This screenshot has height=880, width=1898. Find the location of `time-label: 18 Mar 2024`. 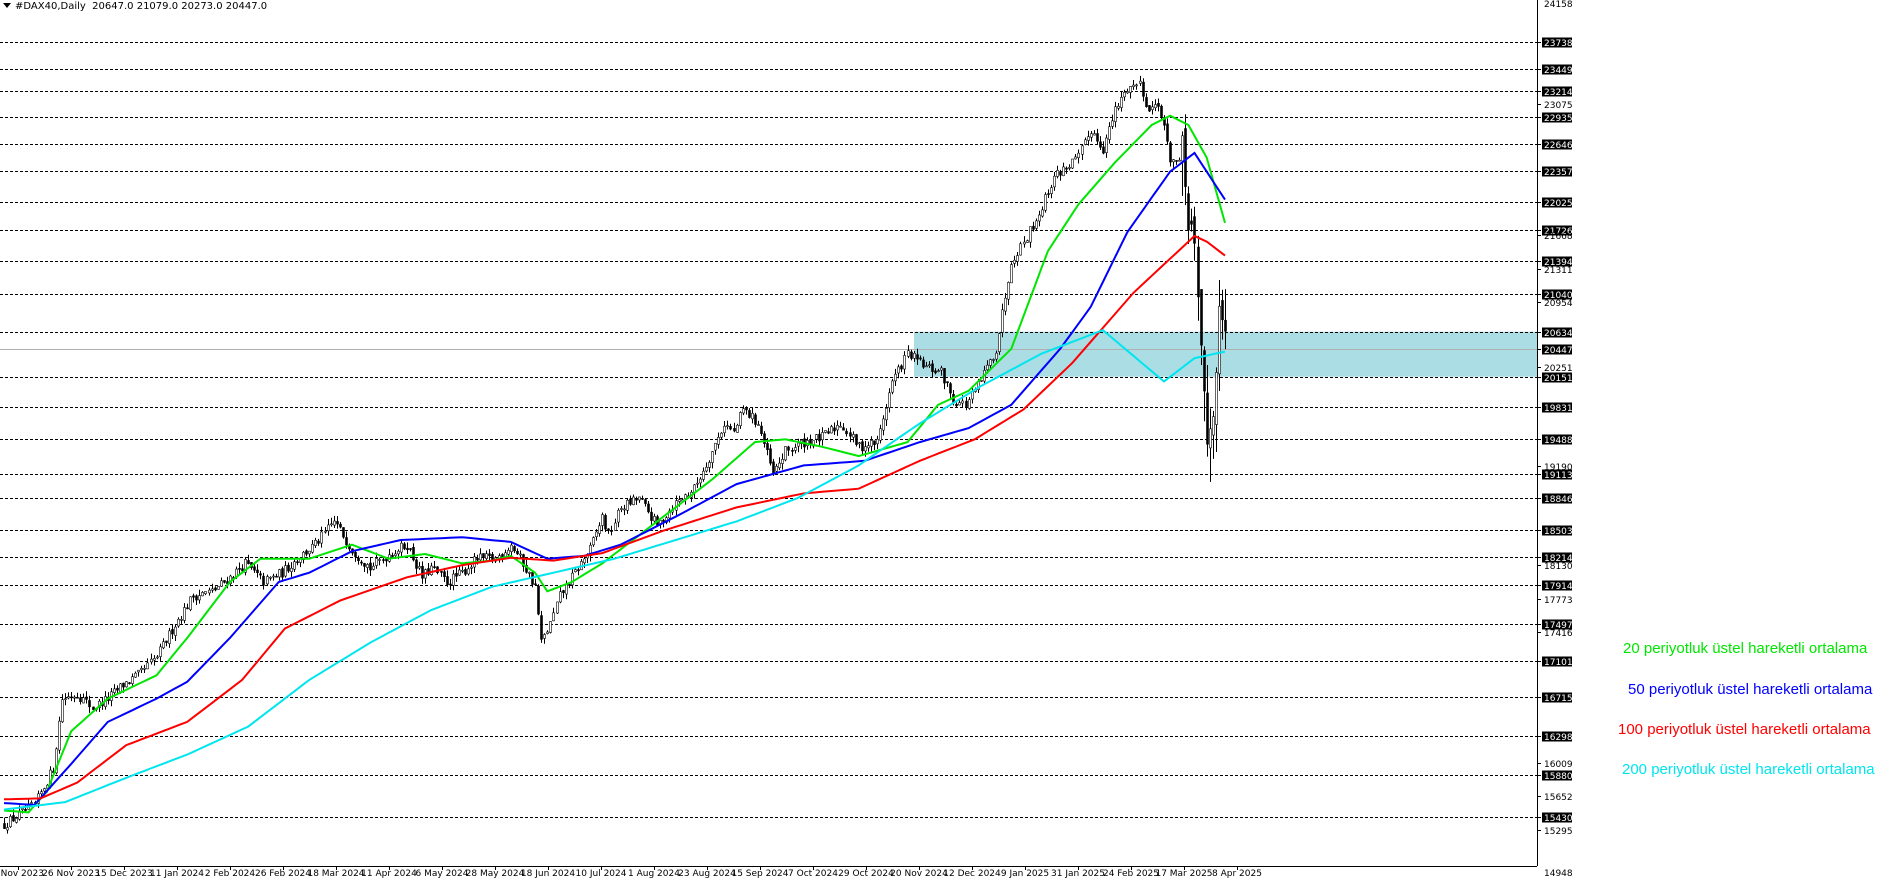

time-label: 18 Mar 2024 is located at coordinates (335, 874).